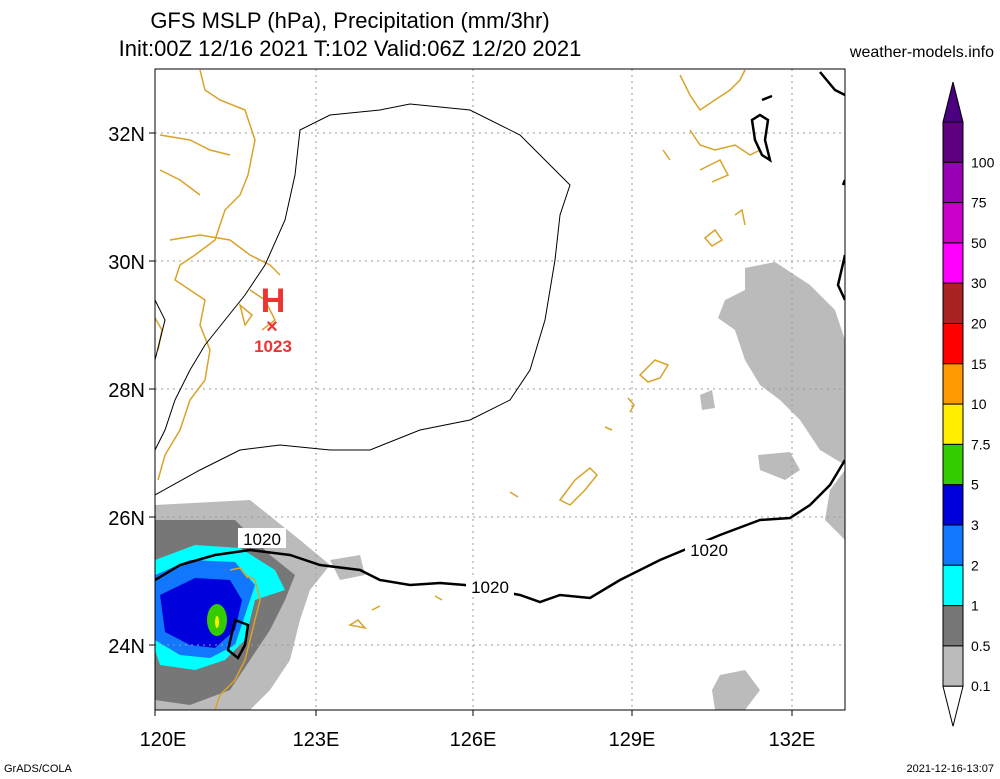  I want to click on legend-label: 3, so click(975, 525).